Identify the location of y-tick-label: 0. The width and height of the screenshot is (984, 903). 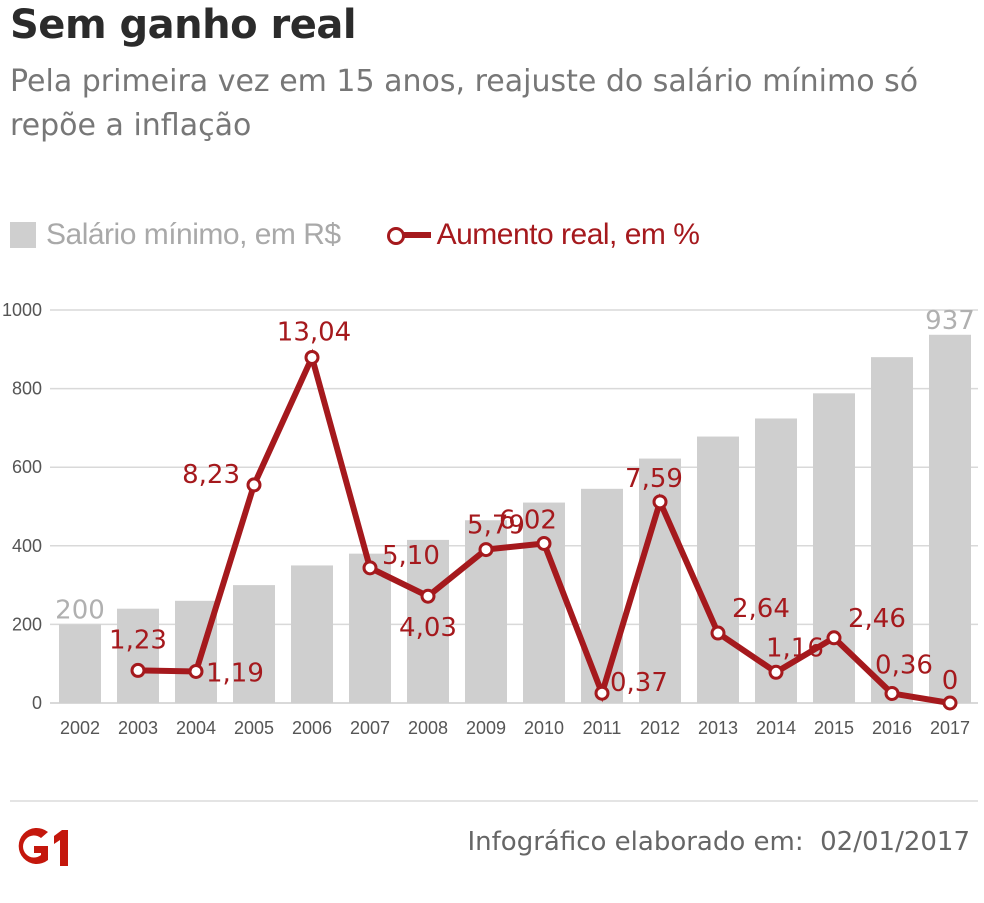
(37, 703).